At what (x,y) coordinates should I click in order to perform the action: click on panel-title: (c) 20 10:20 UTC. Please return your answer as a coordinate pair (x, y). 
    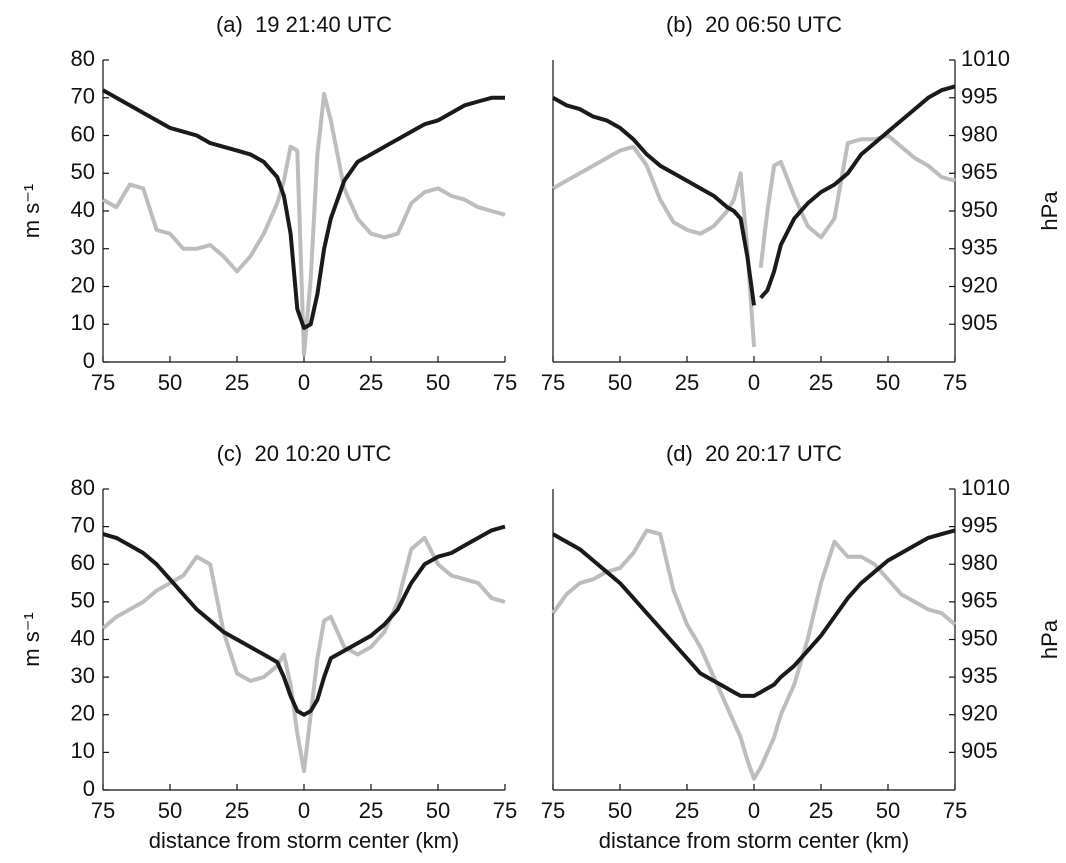
    Looking at the image, I should click on (304, 453).